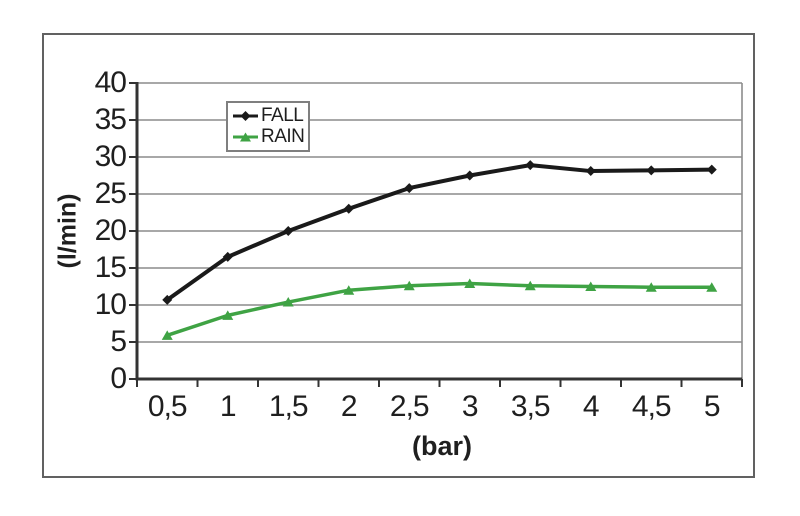  What do you see at coordinates (110, 82) in the screenshot?
I see `y-tick-label: 40` at bounding box center [110, 82].